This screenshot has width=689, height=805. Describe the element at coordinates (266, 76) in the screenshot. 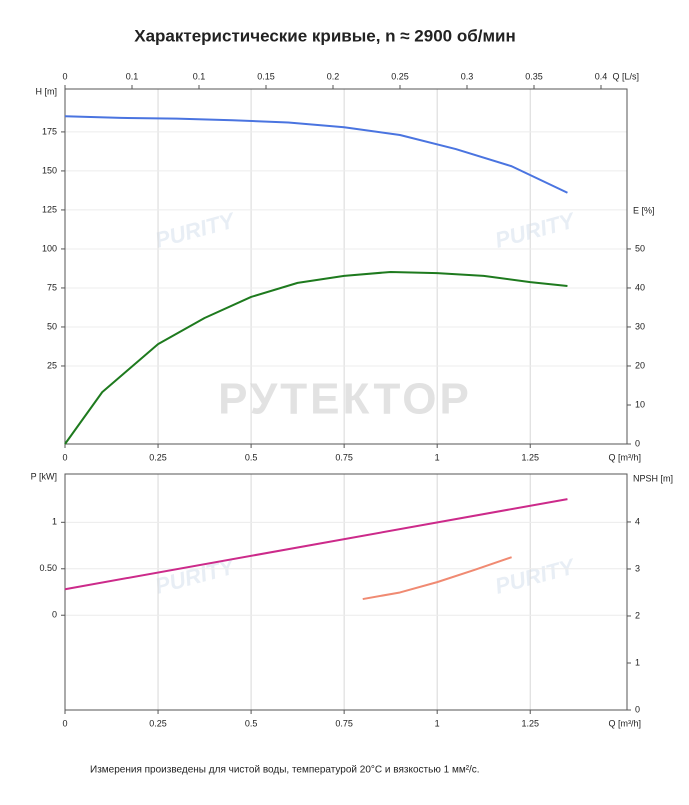

I see `x2-tick-label: 0.15` at that location.